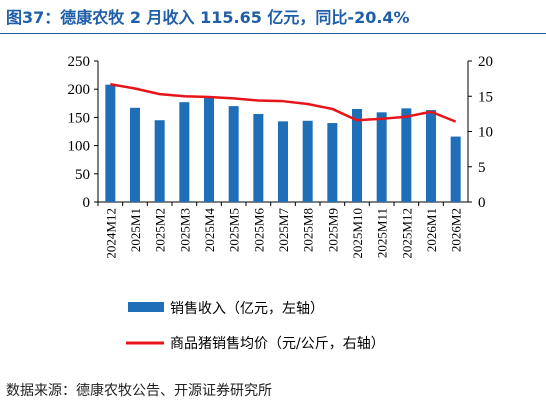  I want to click on legend-swatch-bar, so click(146, 307).